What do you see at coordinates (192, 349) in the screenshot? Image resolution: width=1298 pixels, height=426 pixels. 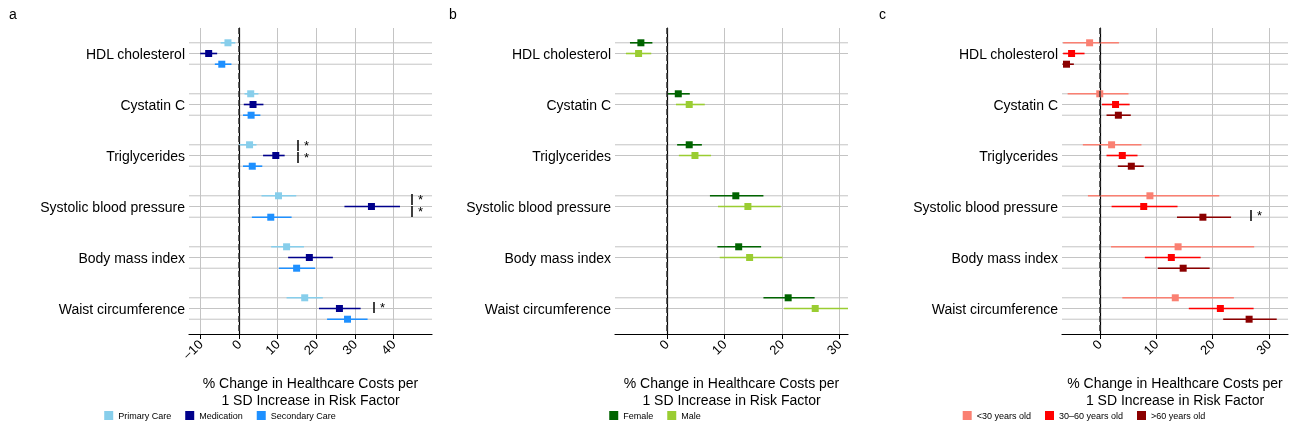 I see `x-tick-label: −10` at bounding box center [192, 349].